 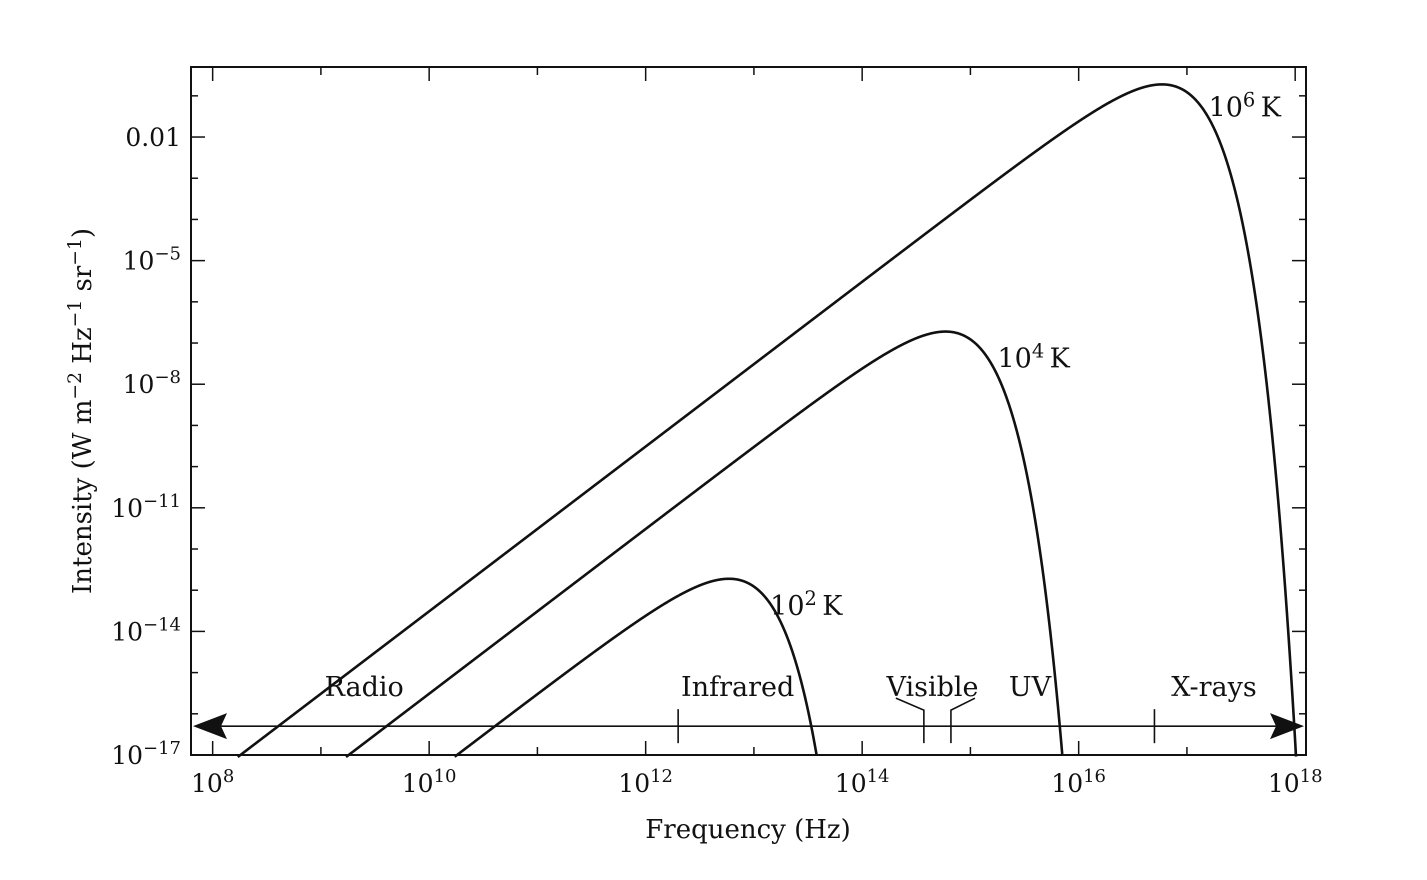 What do you see at coordinates (146, 630) in the screenshot?
I see `y-tick-label: 10⁻¹⁴` at bounding box center [146, 630].